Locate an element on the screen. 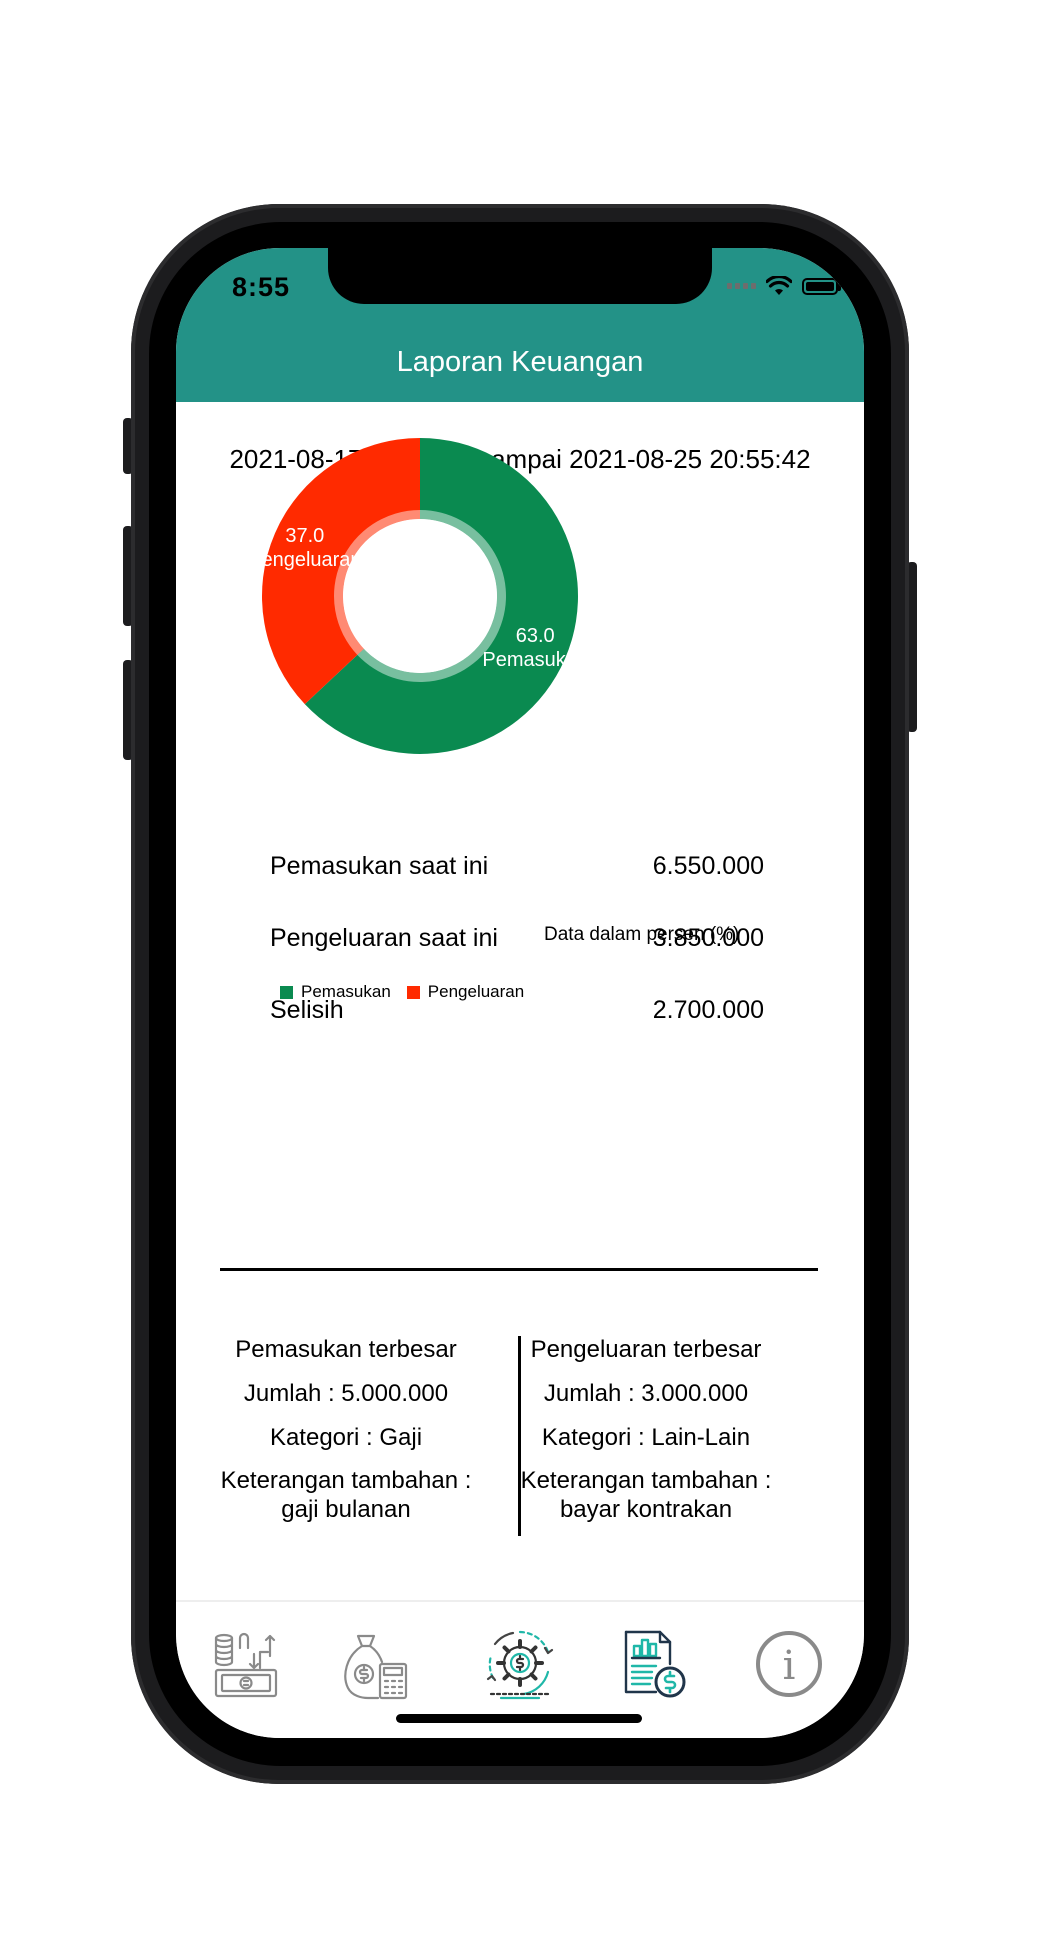 The image size is (1040, 1936). largest-income-category: Kategori : Gaji is located at coordinates (346, 1437).